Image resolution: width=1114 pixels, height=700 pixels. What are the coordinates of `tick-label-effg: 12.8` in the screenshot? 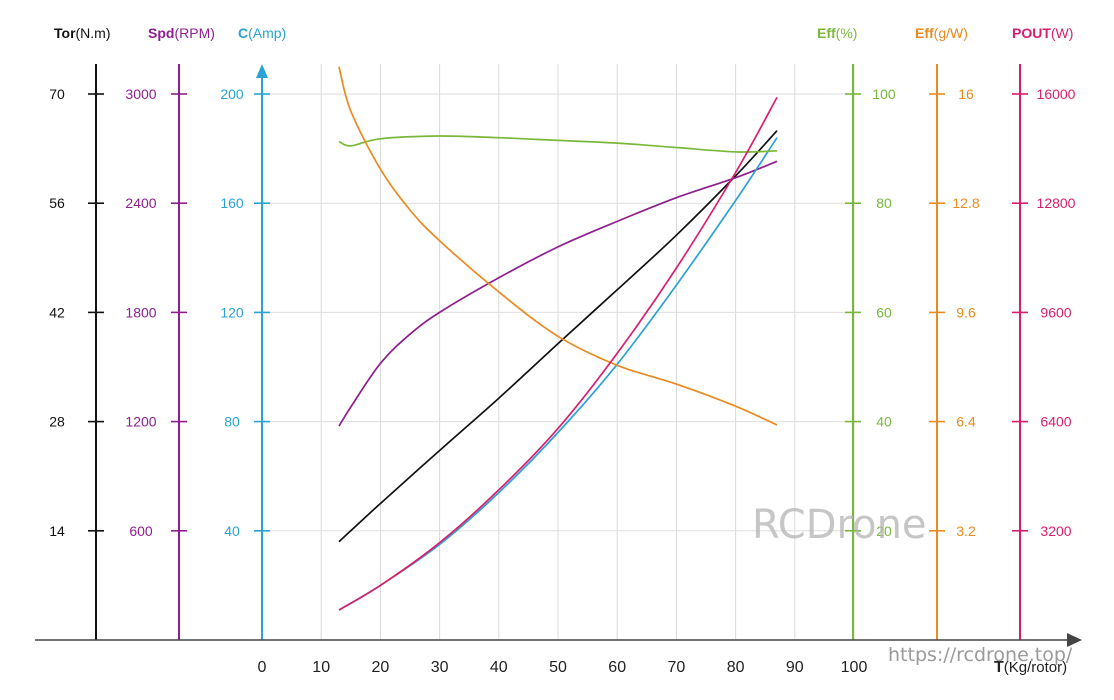 It's located at (965, 203).